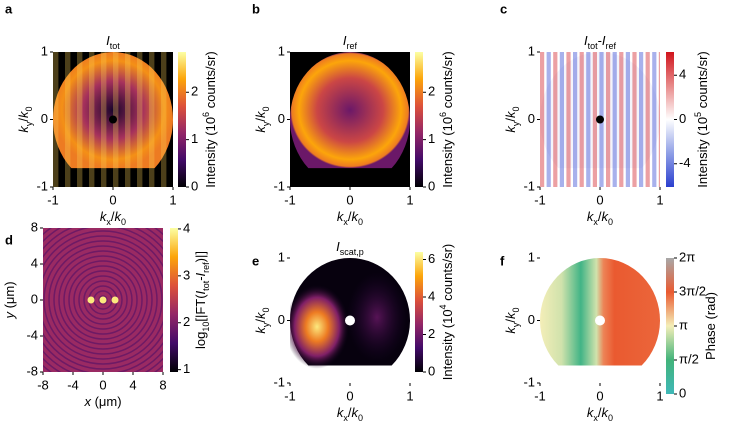 This screenshot has height=432, width=734. I want to click on colorbar-tick-label: 2, so click(431, 91).